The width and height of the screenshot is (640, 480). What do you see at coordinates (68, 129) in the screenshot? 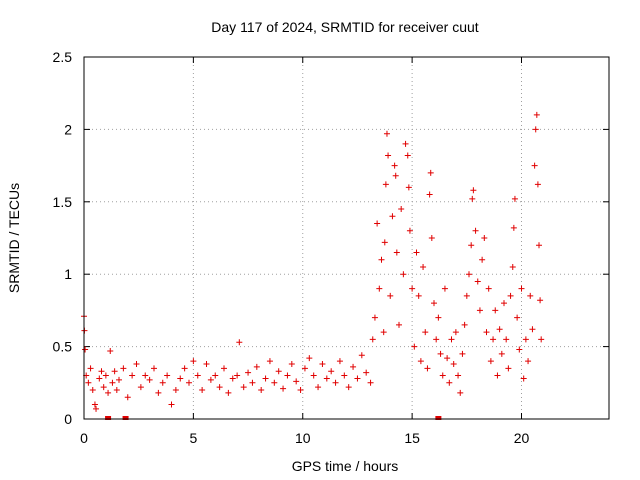
I see `y-tick-label: 2` at bounding box center [68, 129].